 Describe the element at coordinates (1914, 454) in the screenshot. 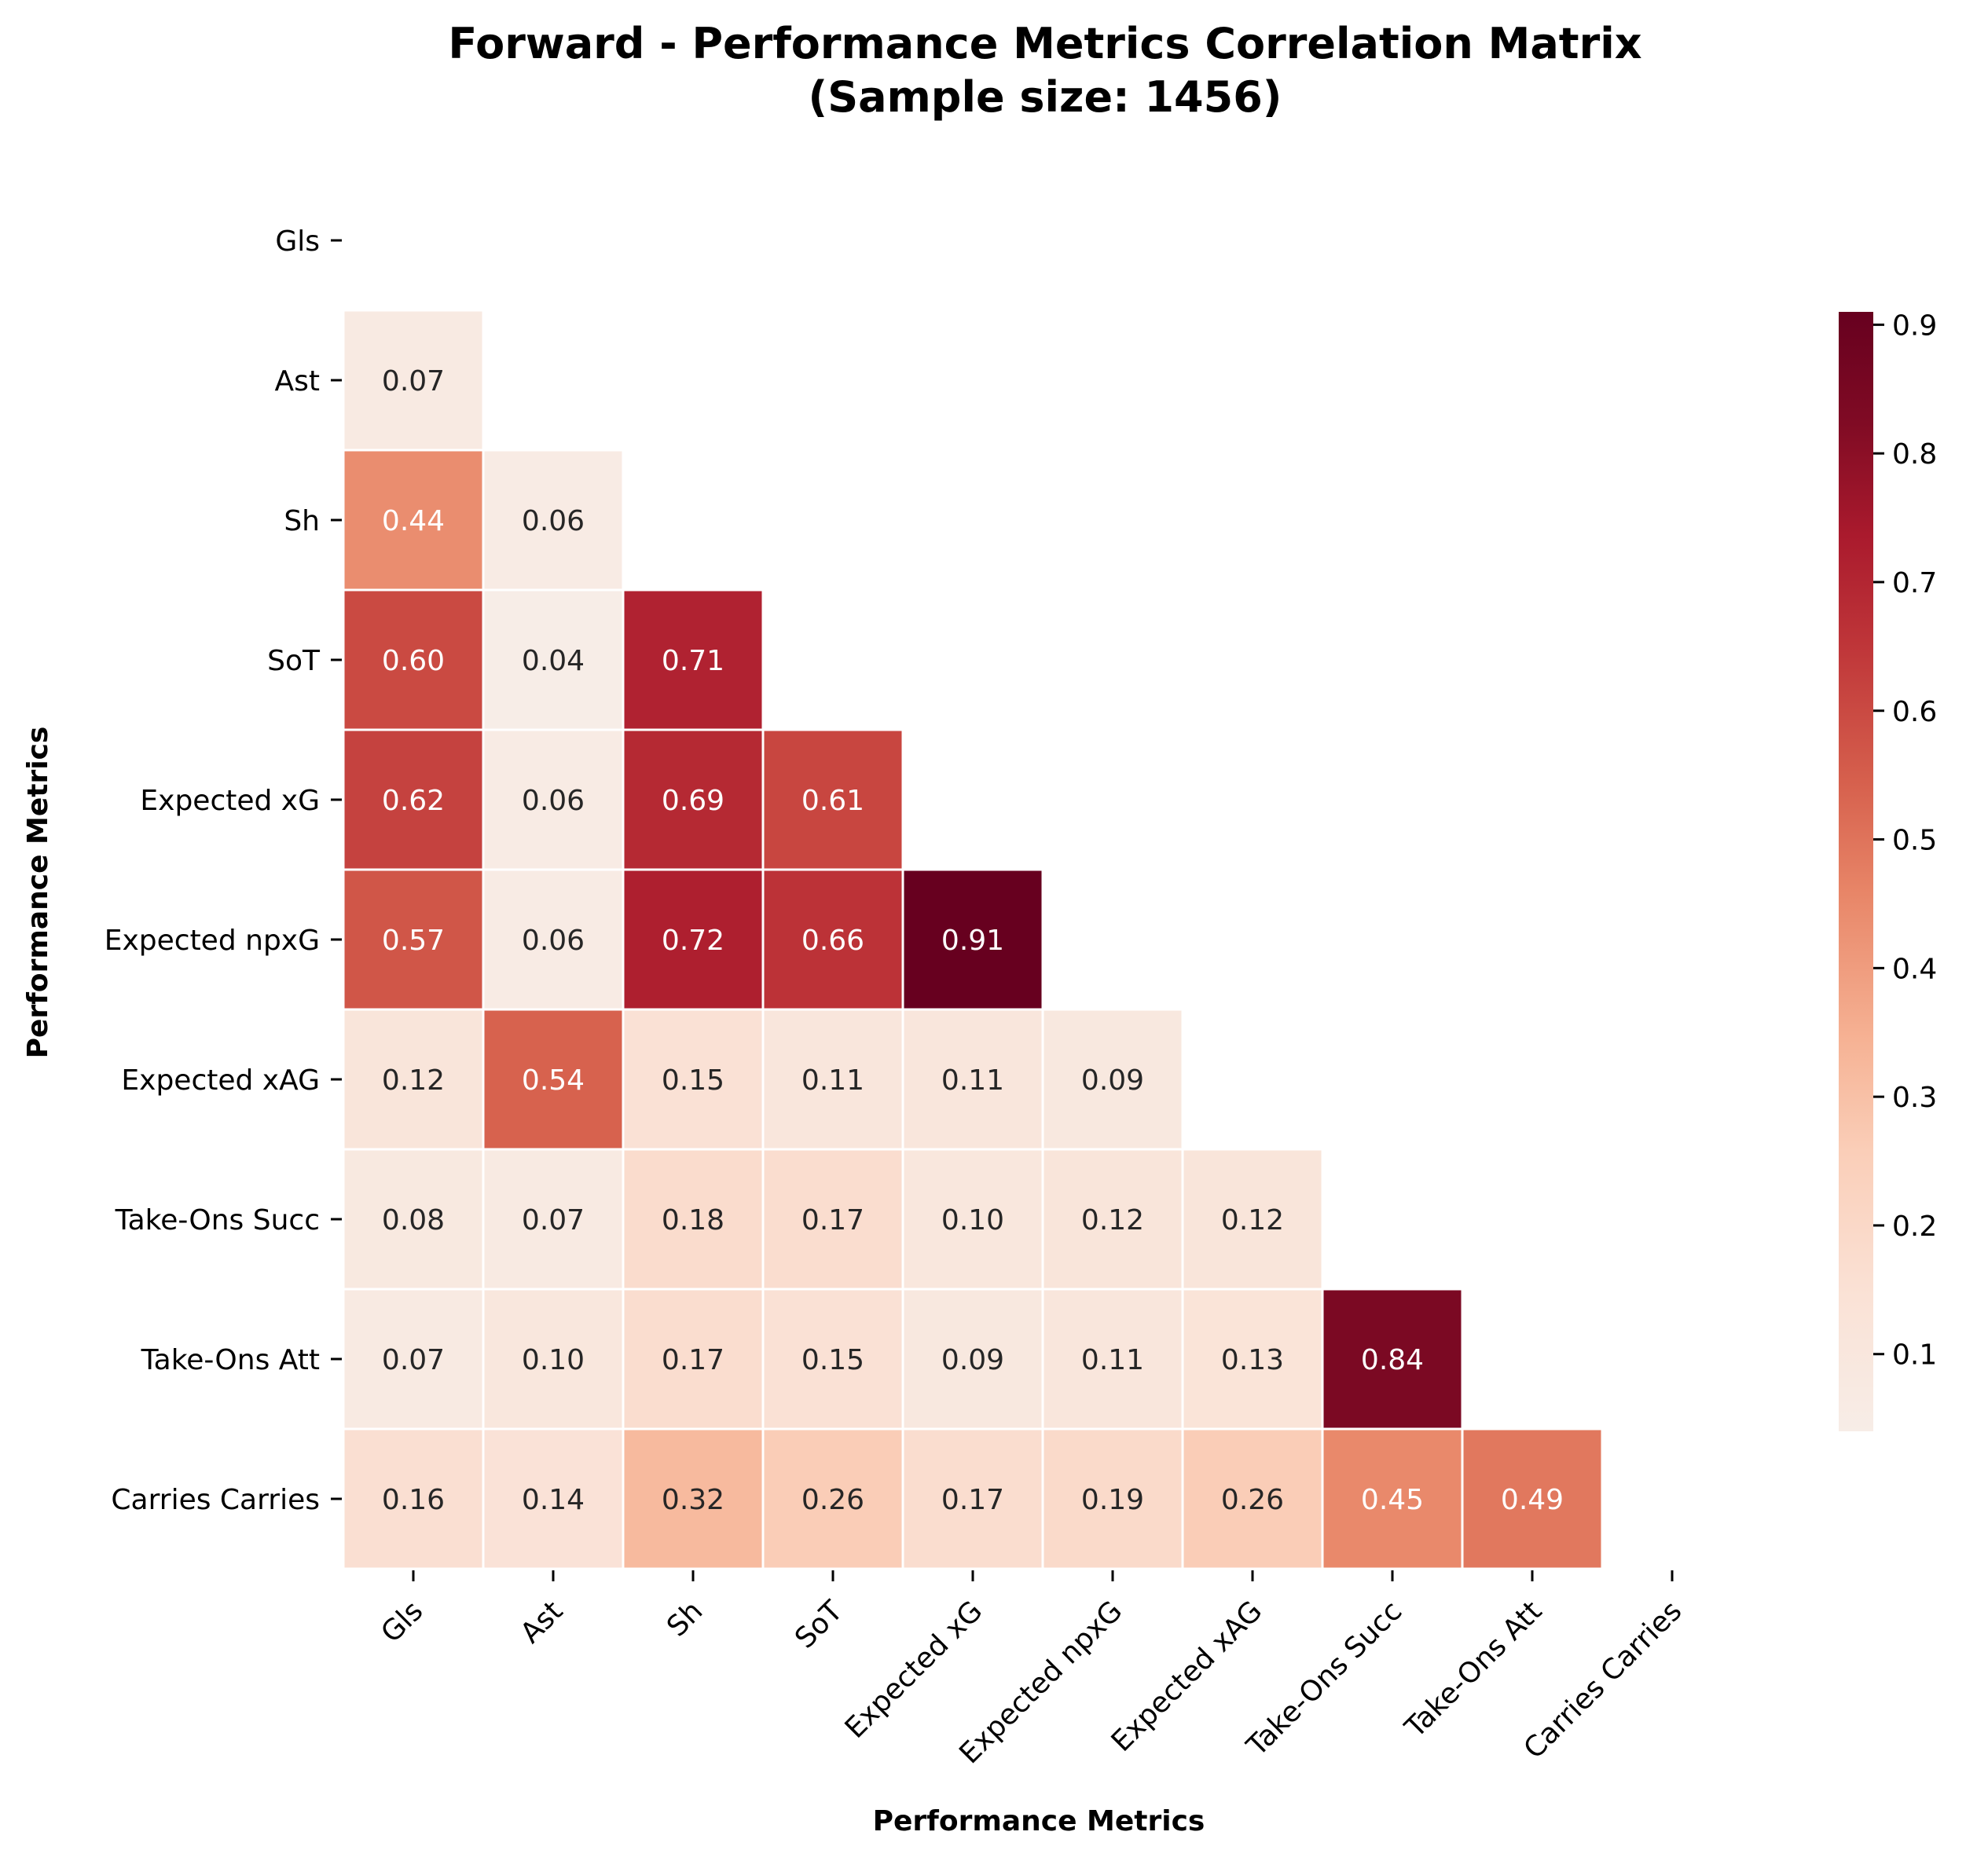

I see `colorbar-tick-label: 0.8` at that location.